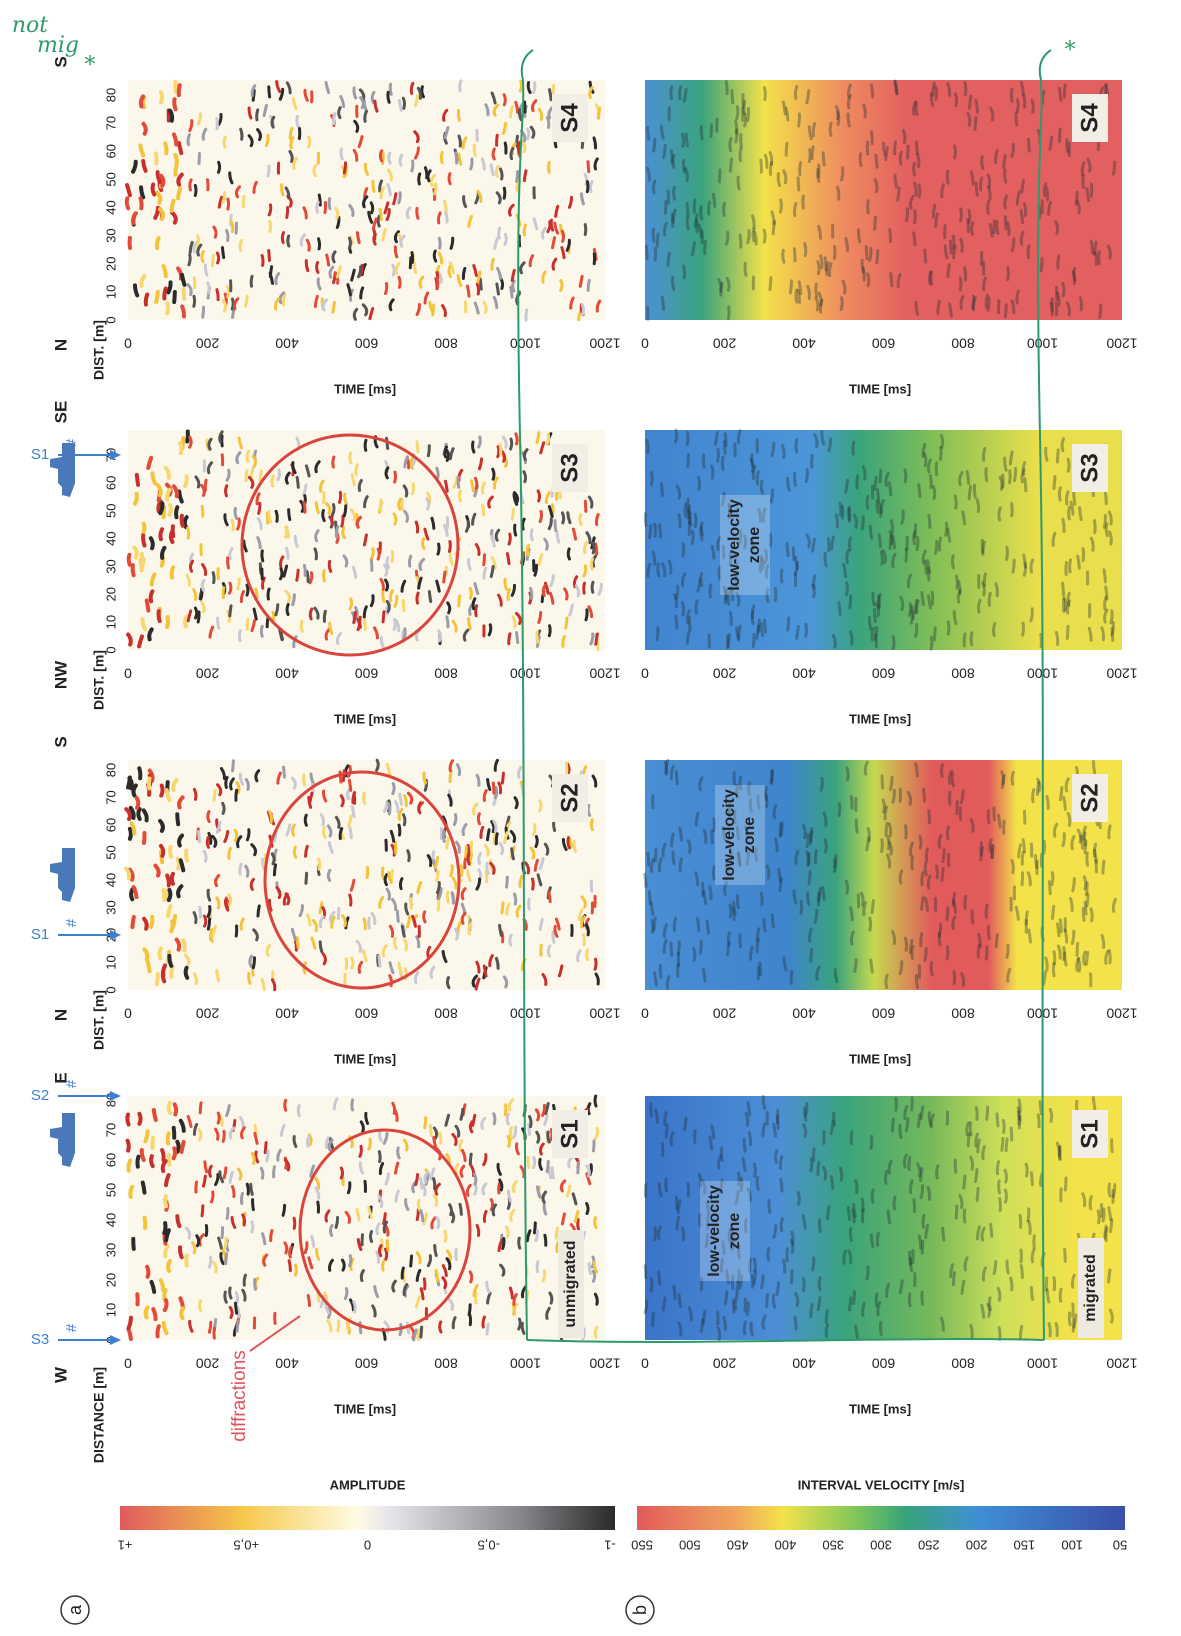 The height and width of the screenshot is (1636, 1181). Describe the element at coordinates (208, 1363) in the screenshot. I see `time-tick-label: 200` at that location.